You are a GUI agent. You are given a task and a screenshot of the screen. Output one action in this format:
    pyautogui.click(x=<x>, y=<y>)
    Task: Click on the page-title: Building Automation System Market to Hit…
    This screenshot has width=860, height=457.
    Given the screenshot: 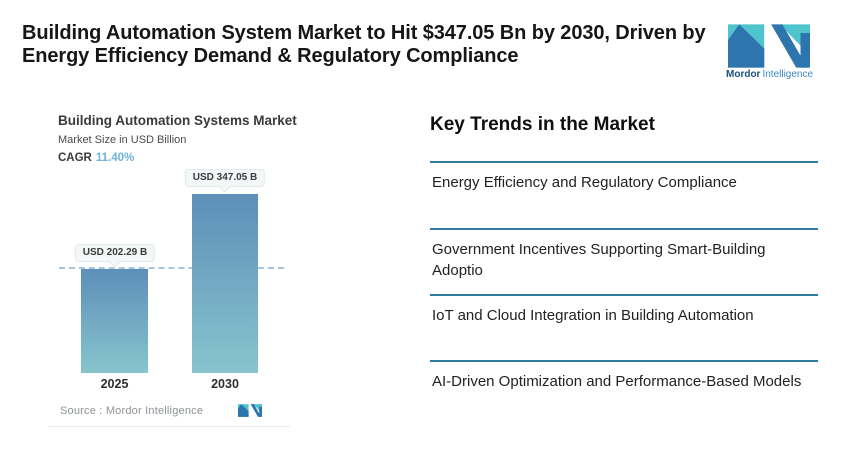 What is the action you would take?
    pyautogui.click(x=364, y=44)
    